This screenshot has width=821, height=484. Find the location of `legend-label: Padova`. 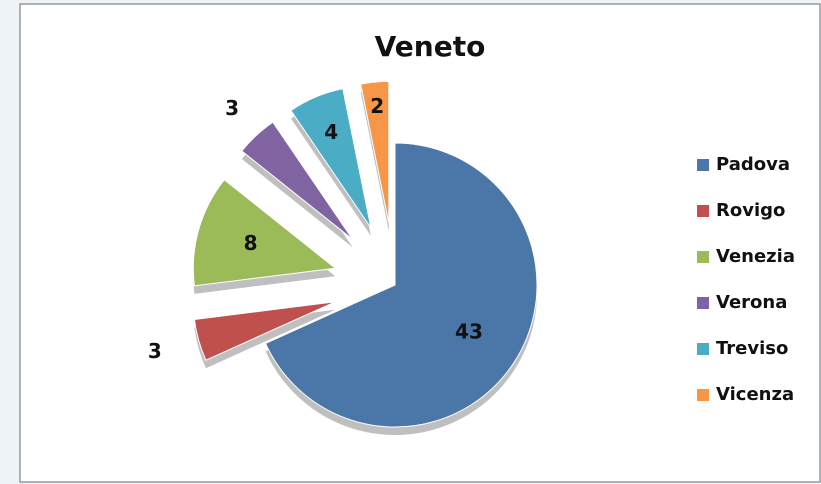

legend-label: Padova is located at coordinates (753, 164).